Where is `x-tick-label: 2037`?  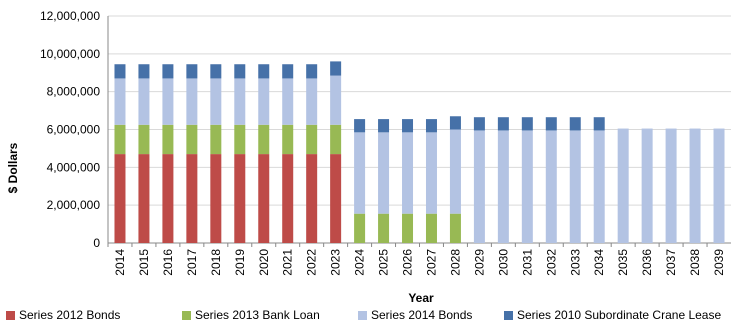 x-tick-label: 2037 is located at coordinates (671, 262).